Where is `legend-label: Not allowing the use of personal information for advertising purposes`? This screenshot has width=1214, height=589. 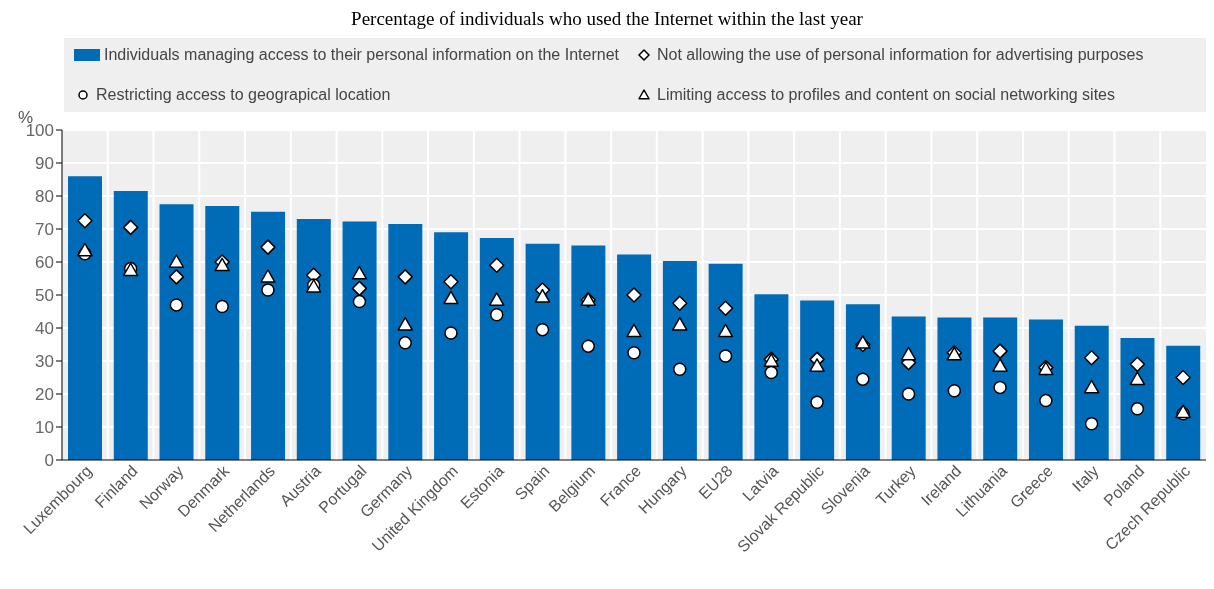 legend-label: Not allowing the use of personal information for advertising purposes is located at coordinates (900, 55).